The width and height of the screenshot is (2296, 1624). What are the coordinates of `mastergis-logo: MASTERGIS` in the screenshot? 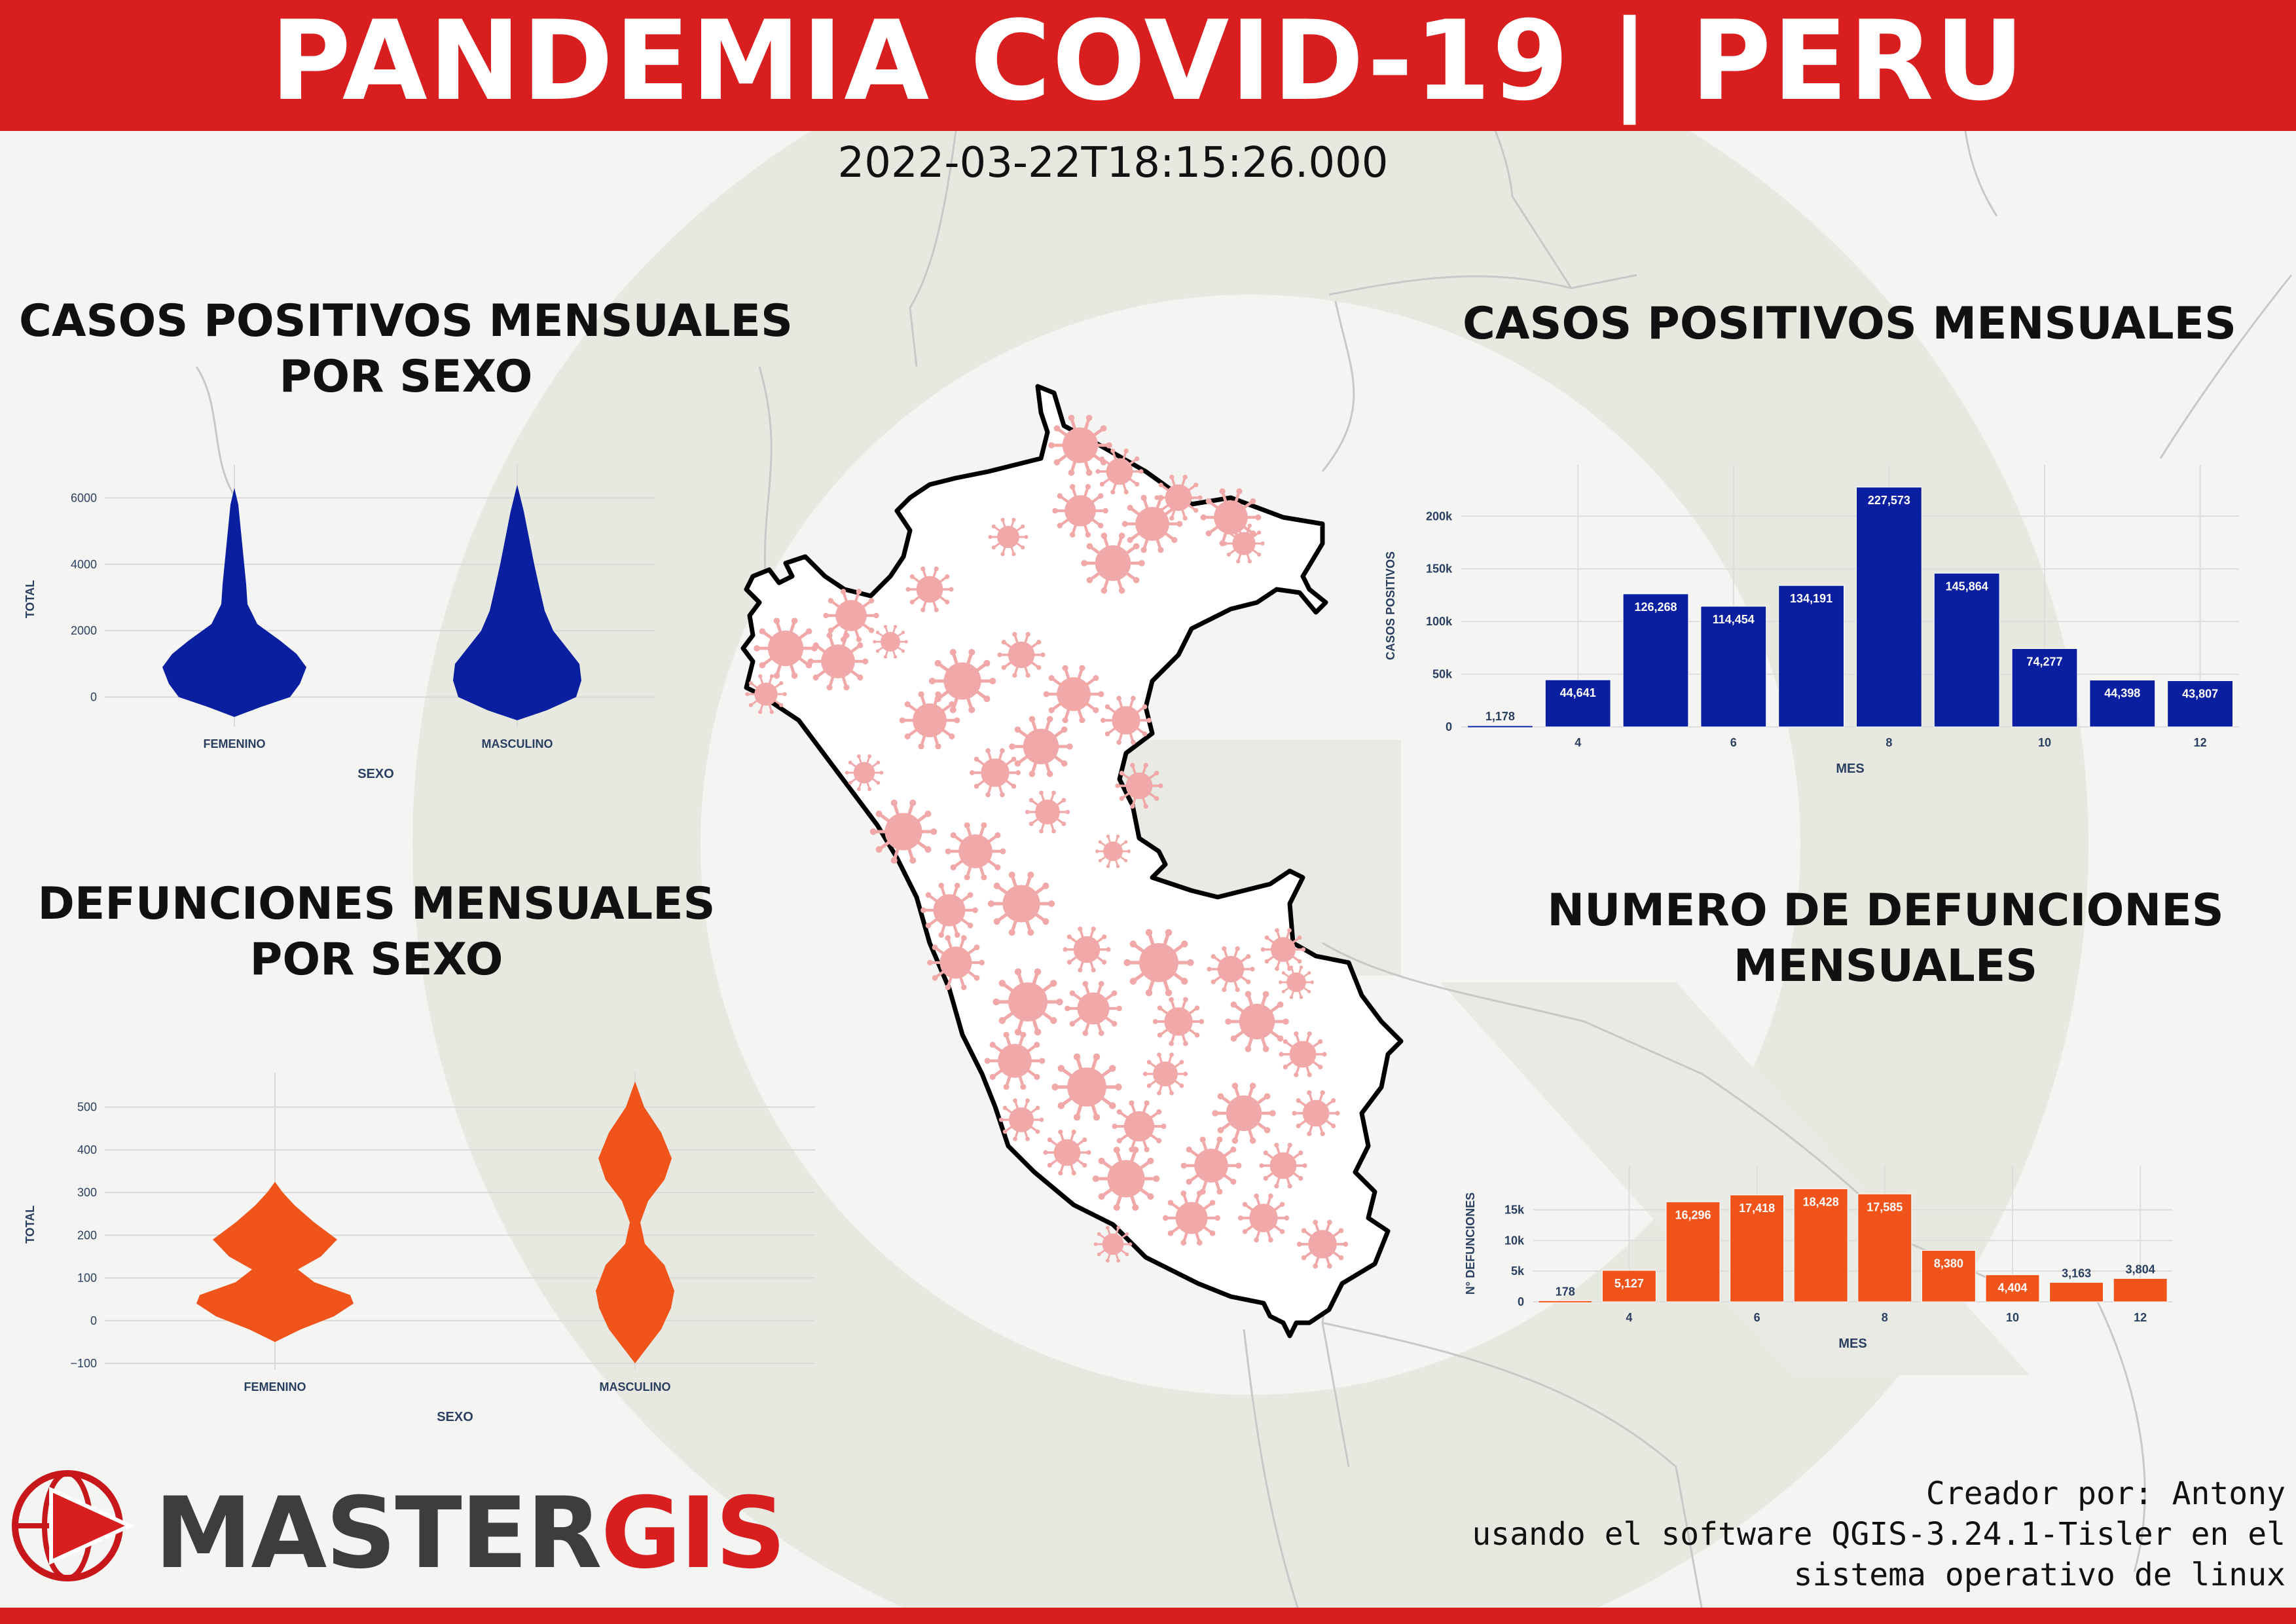 It's located at (395, 1527).